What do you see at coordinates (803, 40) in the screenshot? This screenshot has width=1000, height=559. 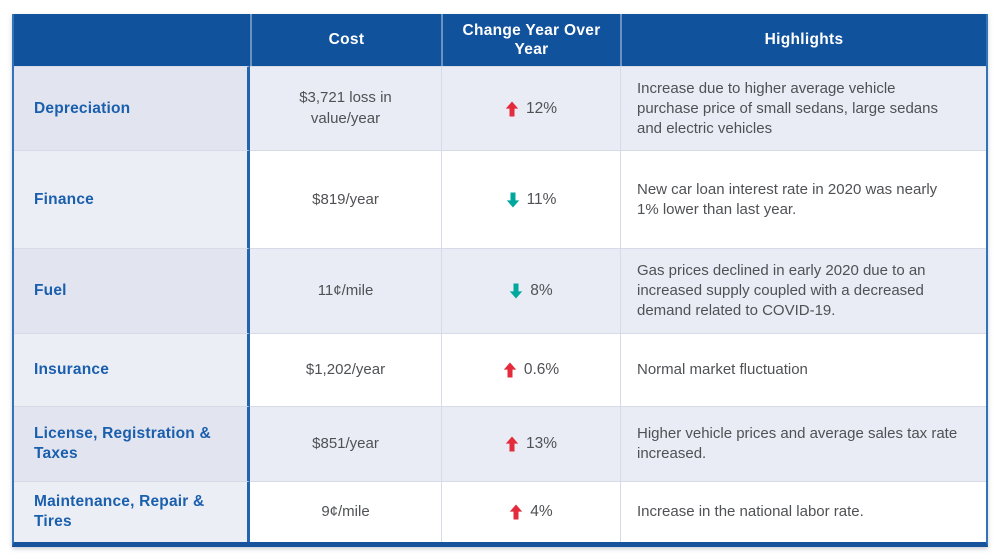 I see `header-highlights: Highlights` at bounding box center [803, 40].